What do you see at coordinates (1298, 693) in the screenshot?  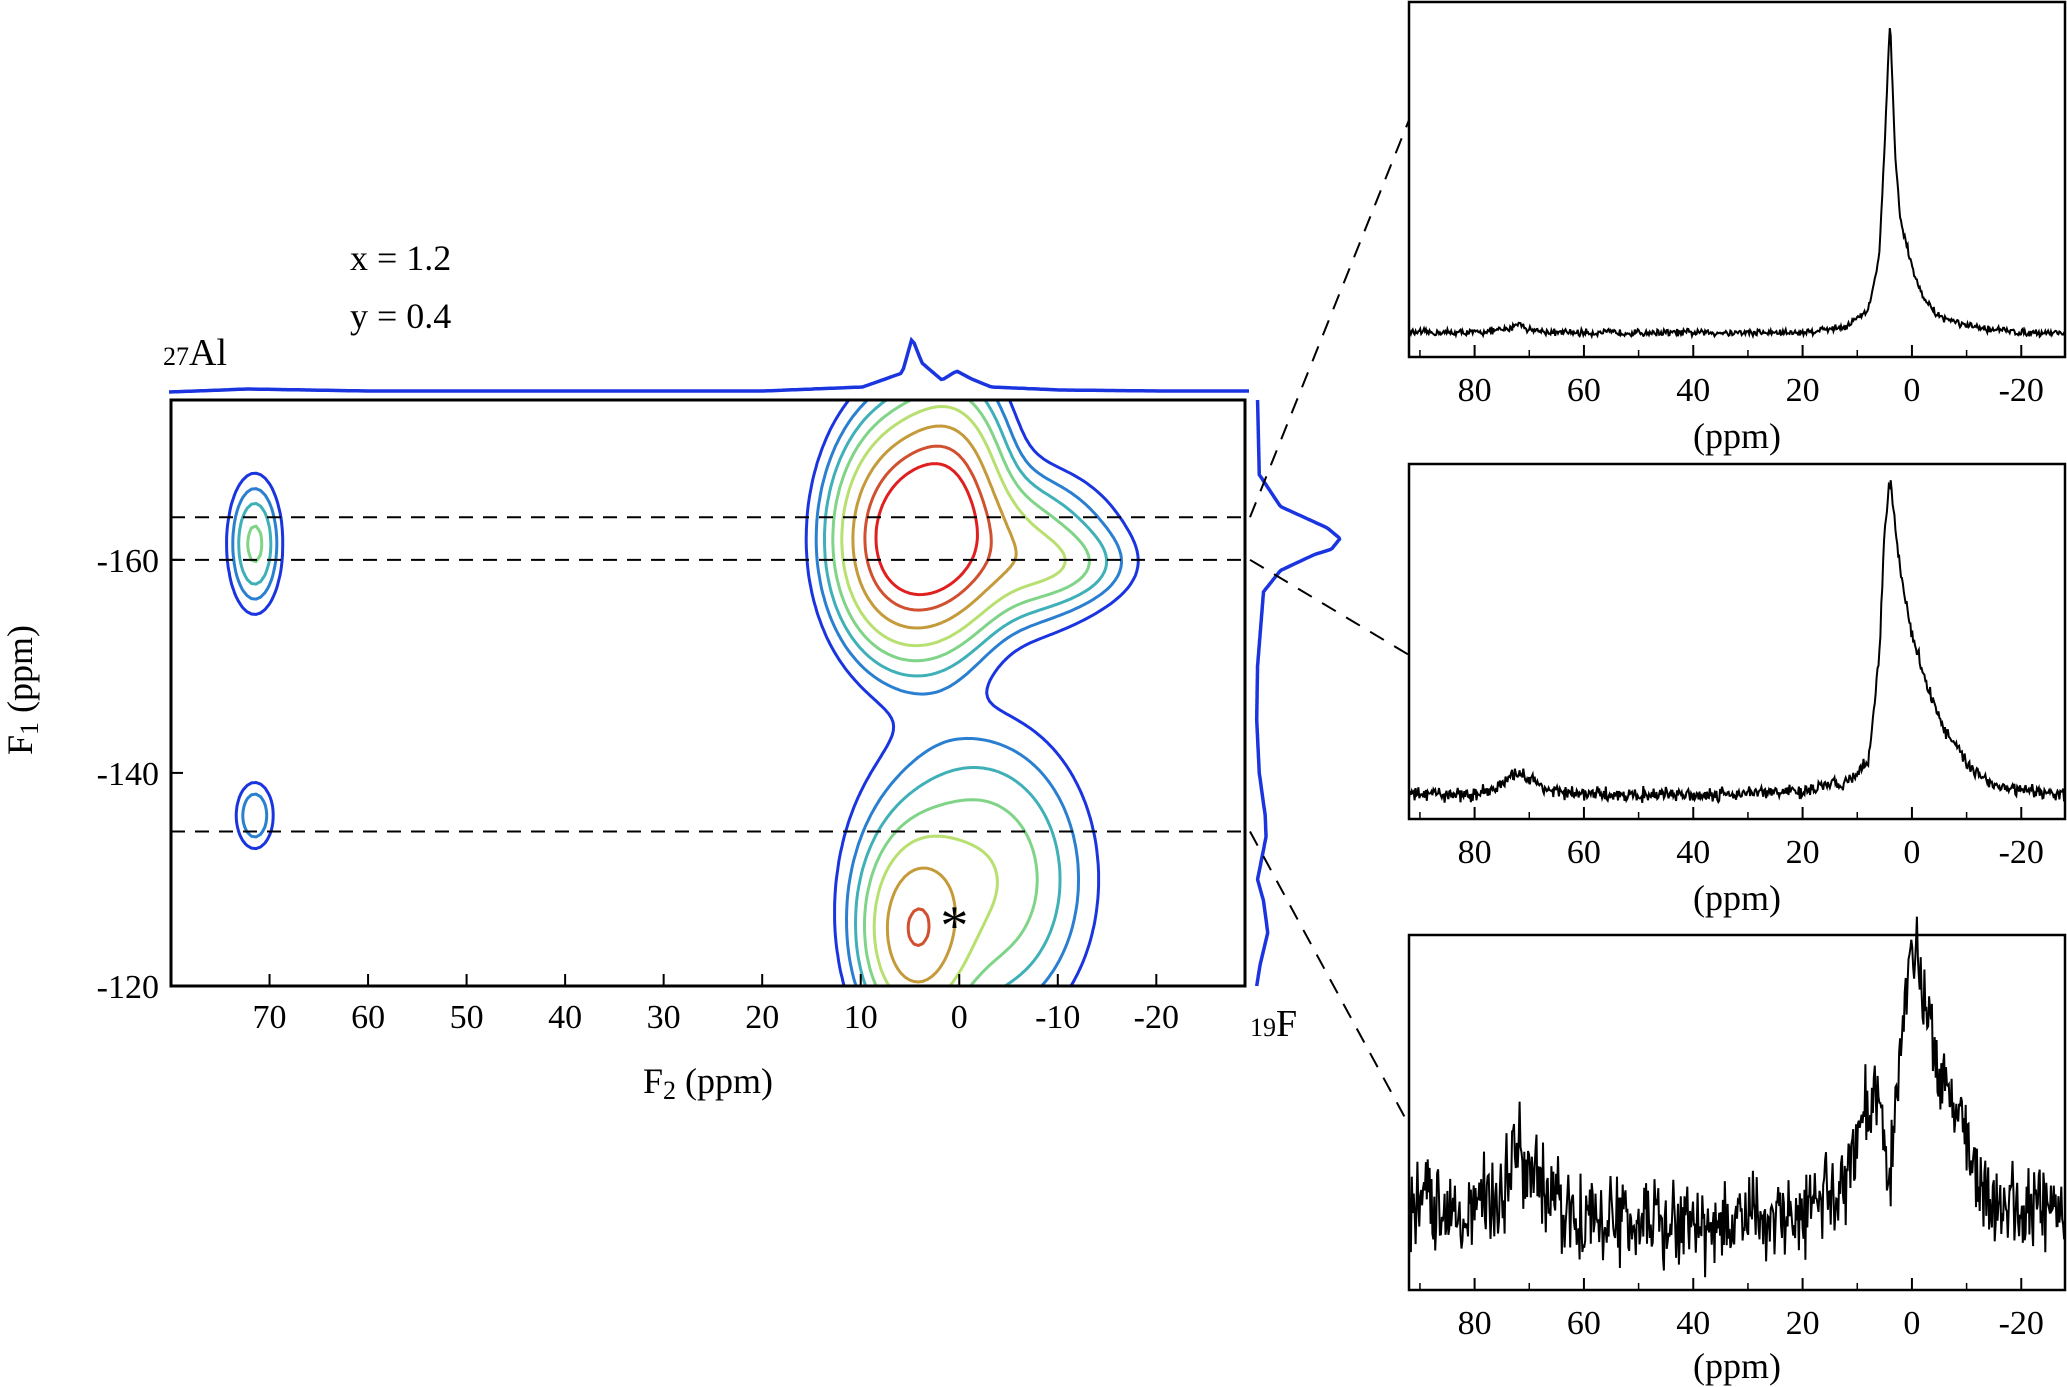 I see `f19-projection-line` at bounding box center [1298, 693].